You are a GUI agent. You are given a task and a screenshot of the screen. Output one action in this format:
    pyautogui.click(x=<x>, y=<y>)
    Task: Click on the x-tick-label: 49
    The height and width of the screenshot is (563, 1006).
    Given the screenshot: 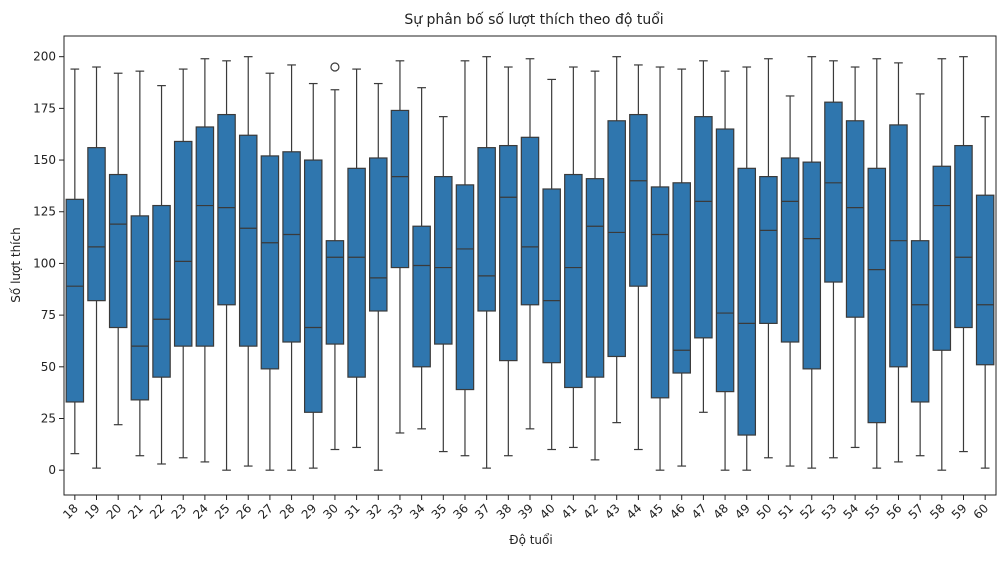 What is the action you would take?
    pyautogui.click(x=742, y=511)
    